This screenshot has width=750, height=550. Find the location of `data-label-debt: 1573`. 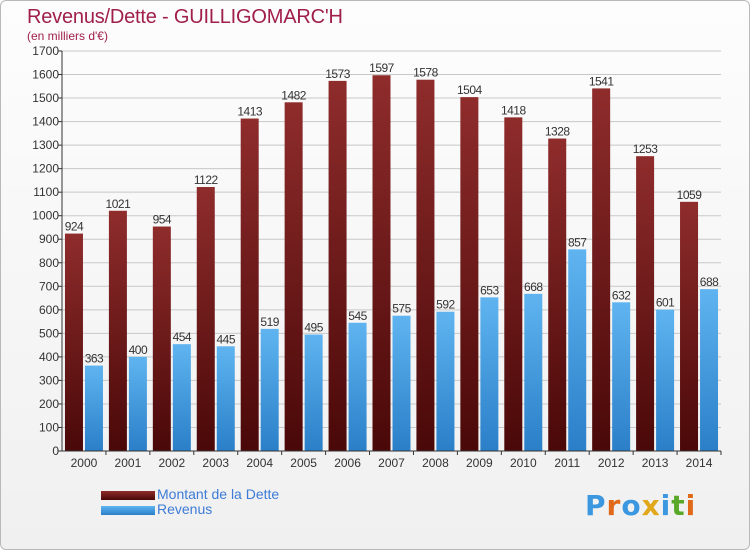

data-label-debt: 1573 is located at coordinates (338, 74).